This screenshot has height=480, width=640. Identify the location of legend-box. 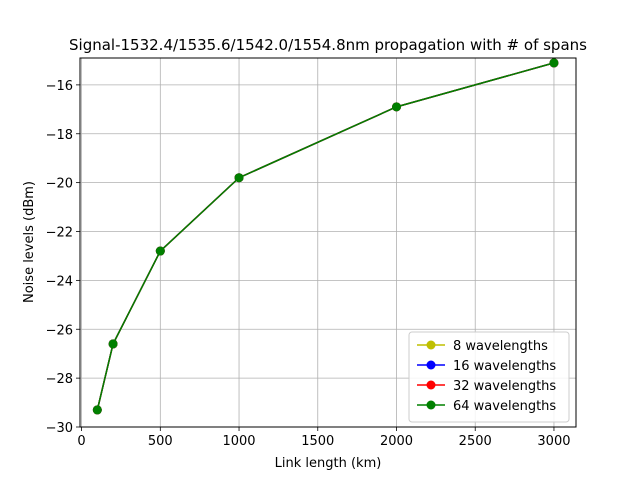
(489, 377).